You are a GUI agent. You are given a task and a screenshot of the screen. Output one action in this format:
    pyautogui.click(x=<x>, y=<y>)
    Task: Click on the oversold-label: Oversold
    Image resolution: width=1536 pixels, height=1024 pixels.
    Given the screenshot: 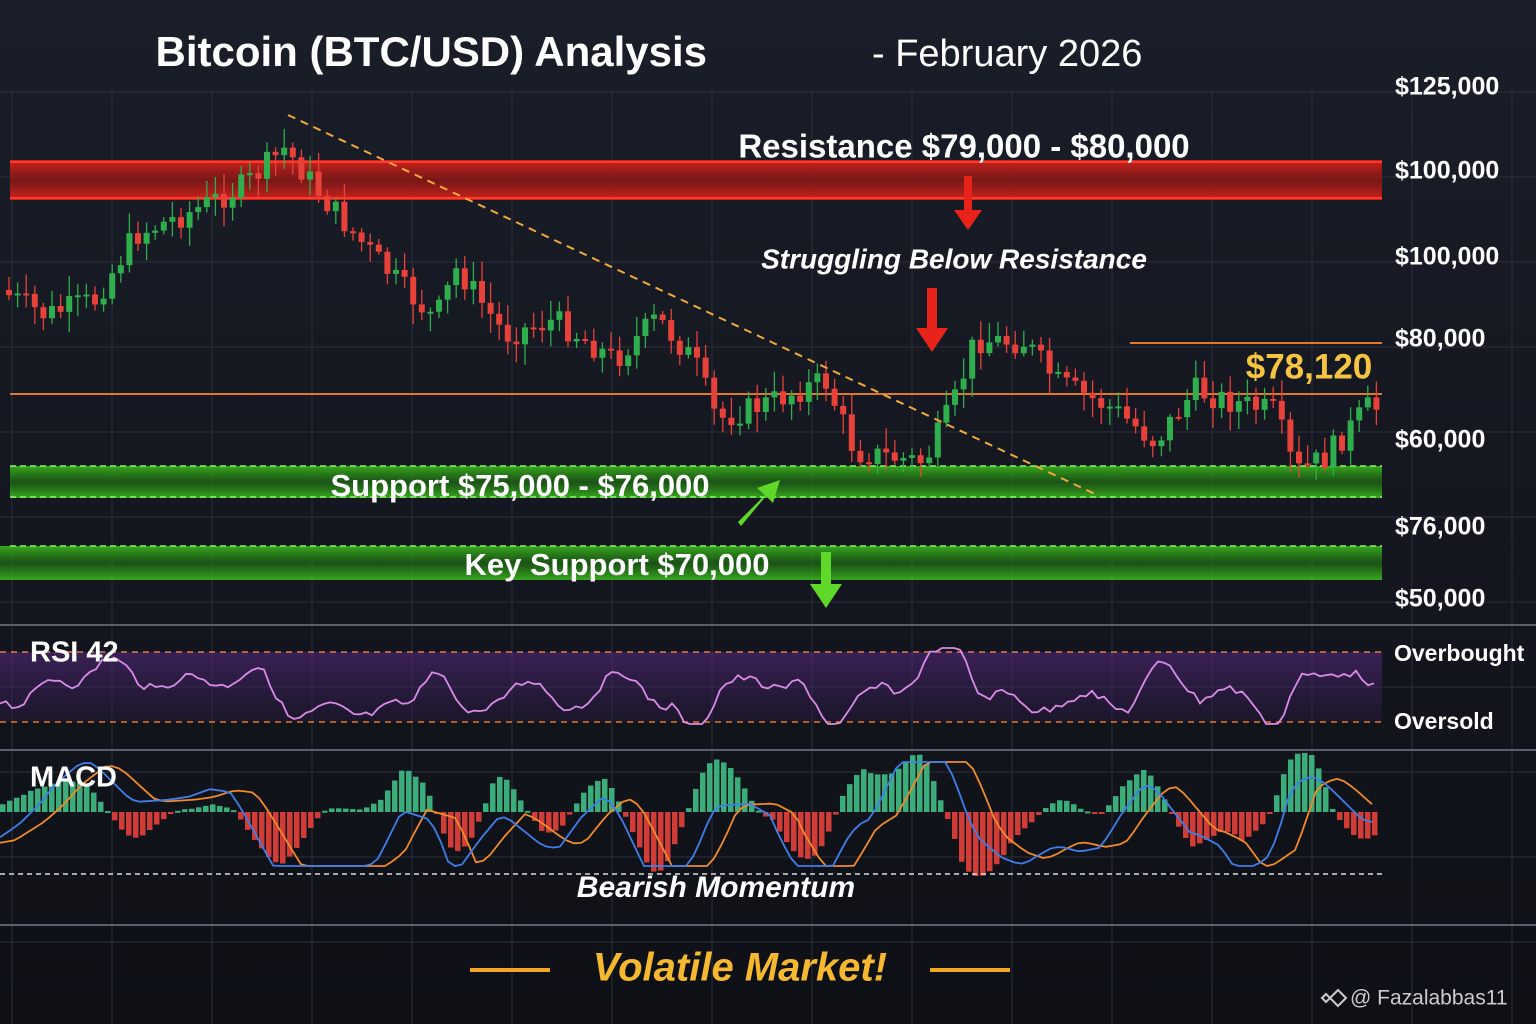 What is the action you would take?
    pyautogui.click(x=1444, y=721)
    